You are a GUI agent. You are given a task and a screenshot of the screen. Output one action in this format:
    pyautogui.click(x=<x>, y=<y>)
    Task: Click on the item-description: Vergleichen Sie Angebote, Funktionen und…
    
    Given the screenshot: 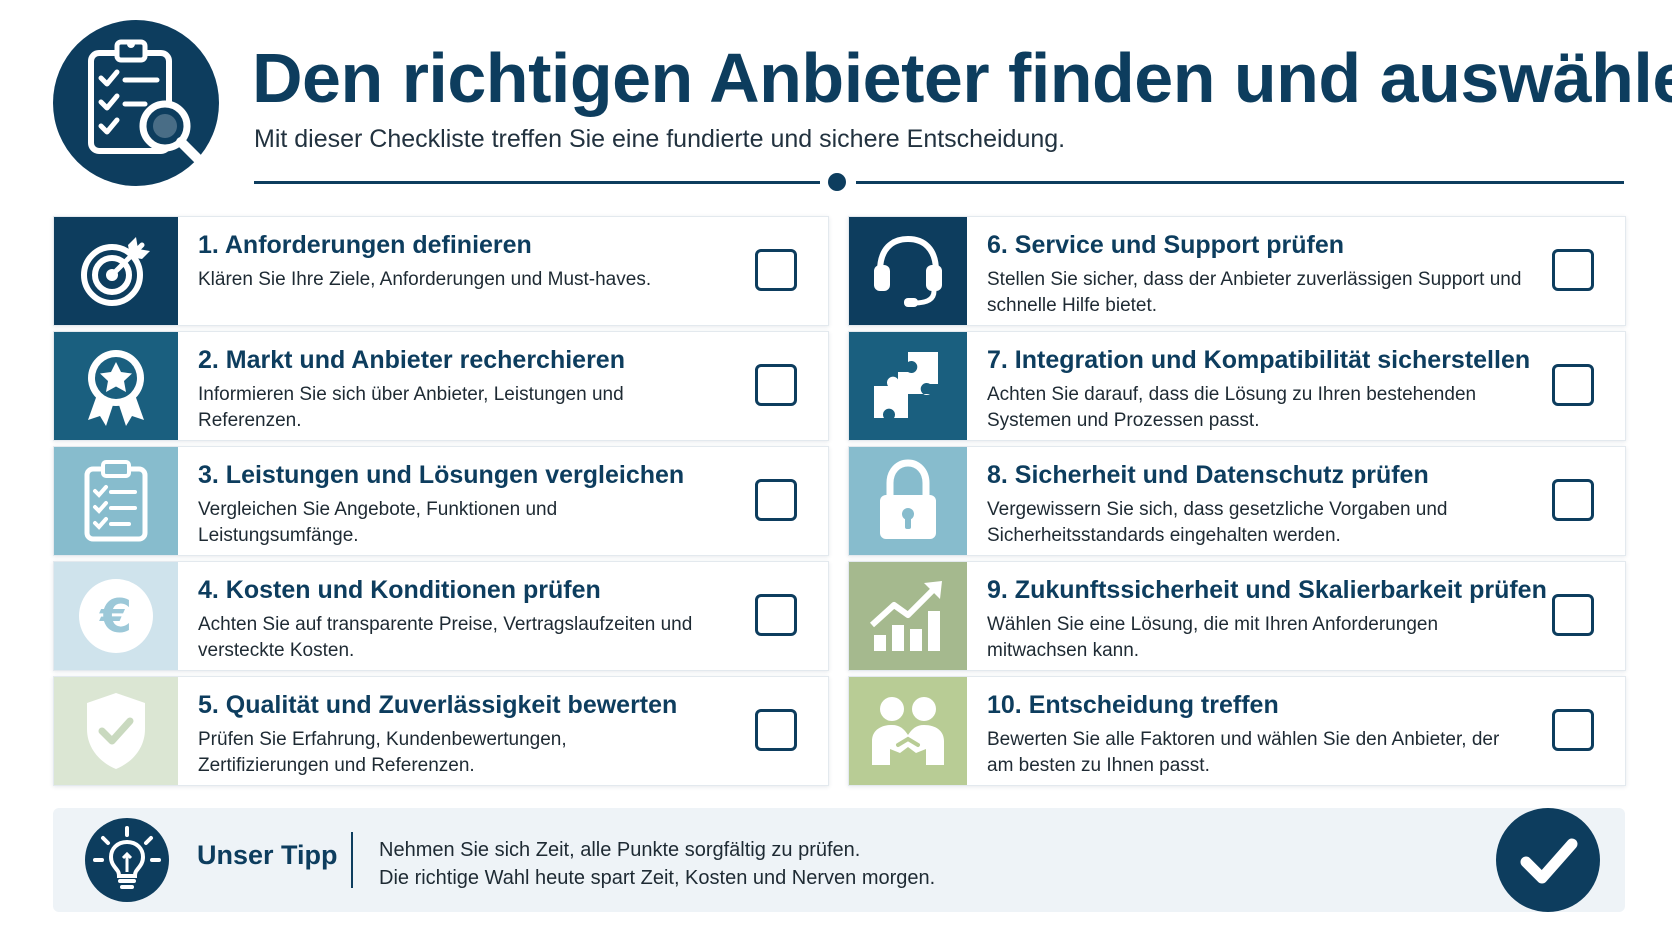 What is the action you would take?
    pyautogui.click(x=378, y=522)
    